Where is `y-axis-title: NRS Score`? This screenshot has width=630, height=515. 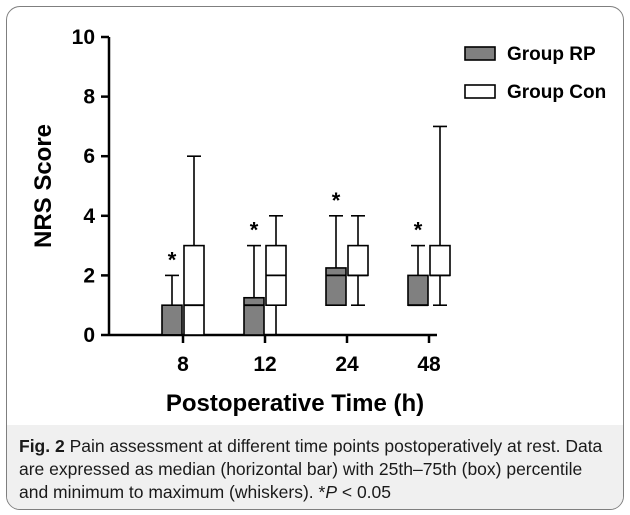
y-axis-title: NRS Score is located at coordinates (43, 186).